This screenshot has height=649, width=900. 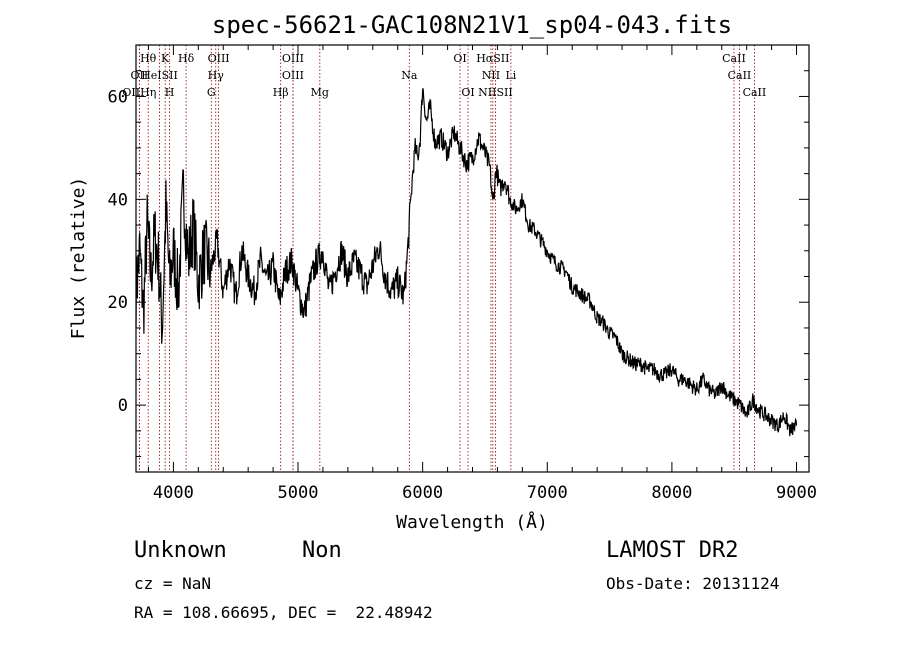 I want to click on x-tick-label-5: 9000, so click(x=796, y=493).